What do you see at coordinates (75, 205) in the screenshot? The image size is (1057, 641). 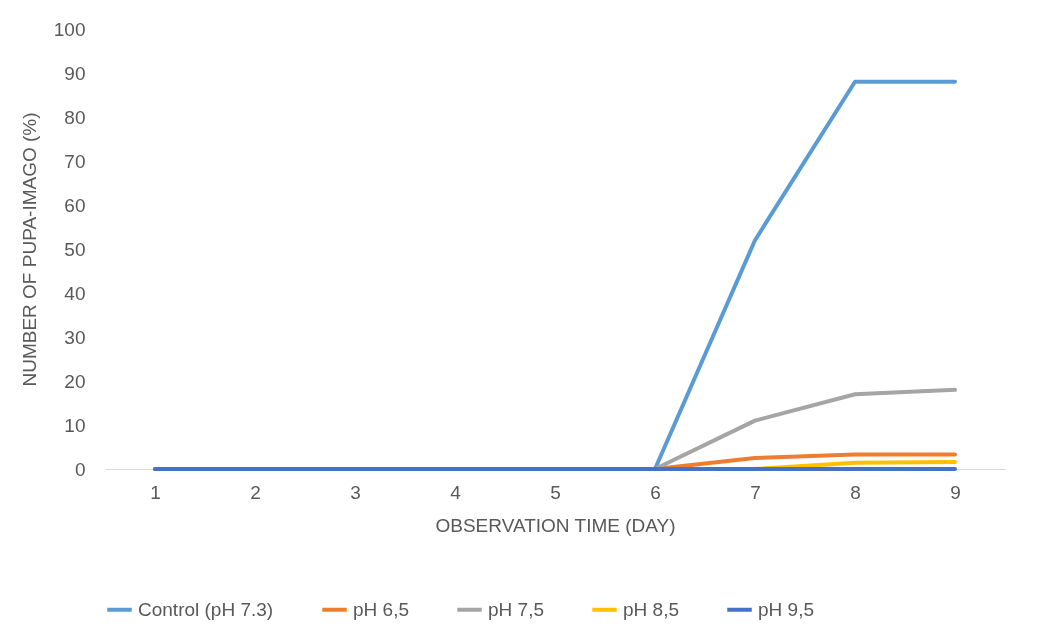 I see `y-tick-label: 60` at bounding box center [75, 205].